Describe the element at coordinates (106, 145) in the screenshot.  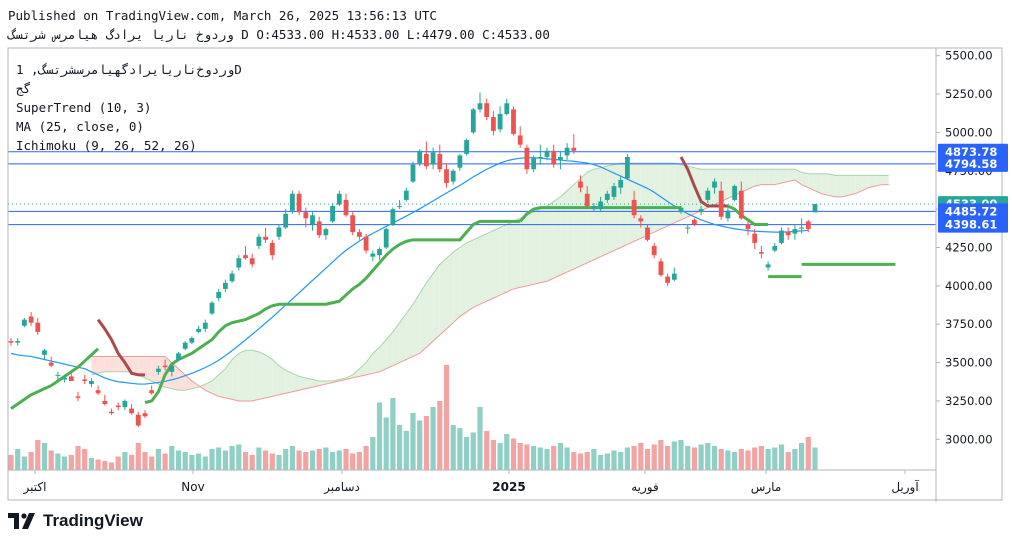
I see `legend-ichimoku: Ichimoku (9, 26, 52, 26)` at that location.